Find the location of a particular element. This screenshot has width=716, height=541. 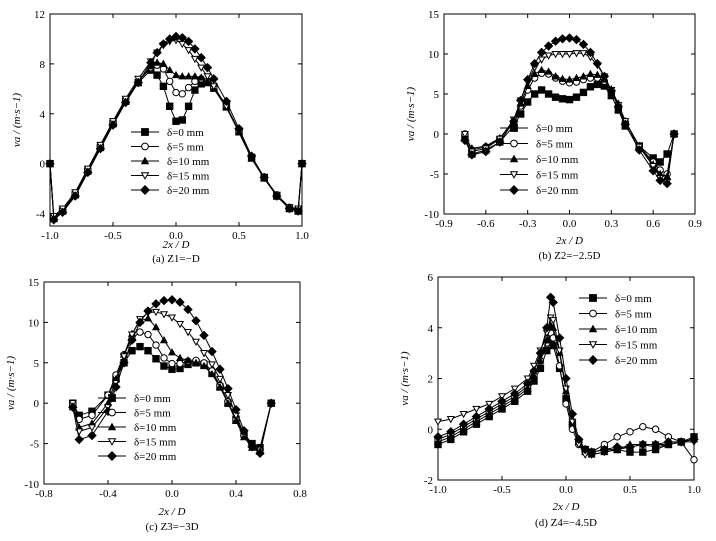

x-tick-label: -0.5 is located at coordinates (502, 490).